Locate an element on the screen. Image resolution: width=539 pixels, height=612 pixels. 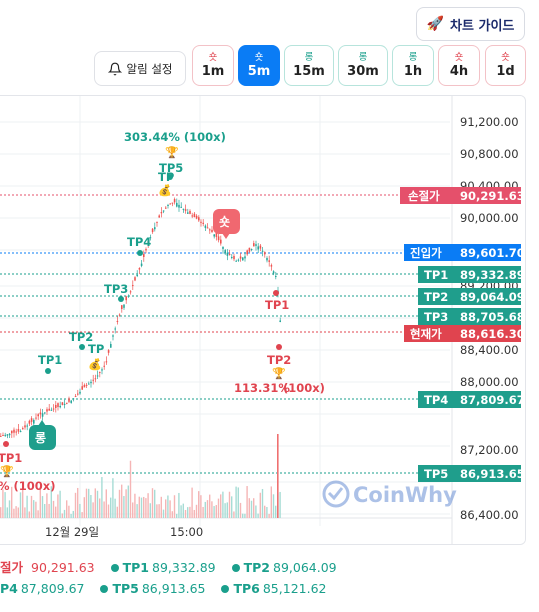
svg-text: 88,705.68 is located at coordinates (492, 317).